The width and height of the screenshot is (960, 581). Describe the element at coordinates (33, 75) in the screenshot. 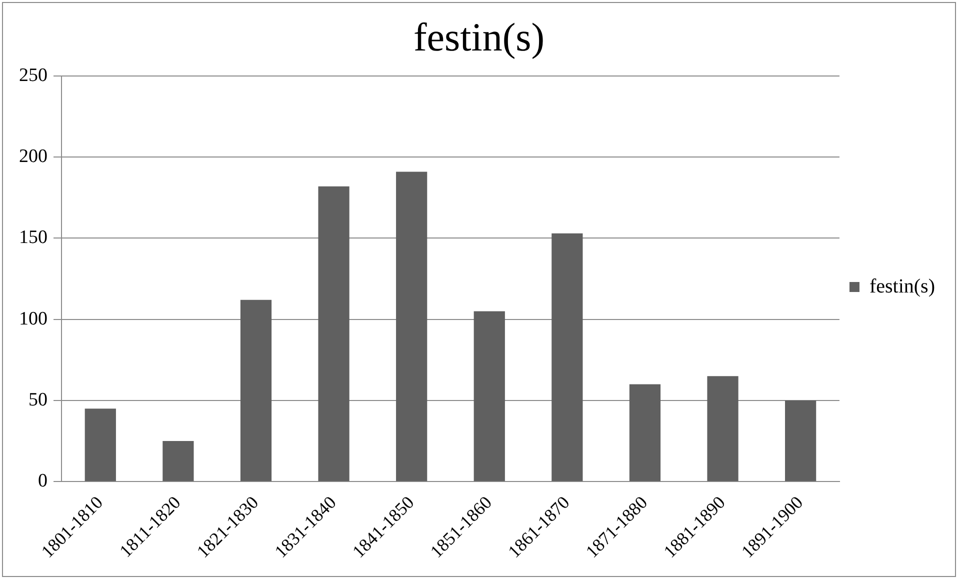

I see `y-tick-label: 250` at that location.